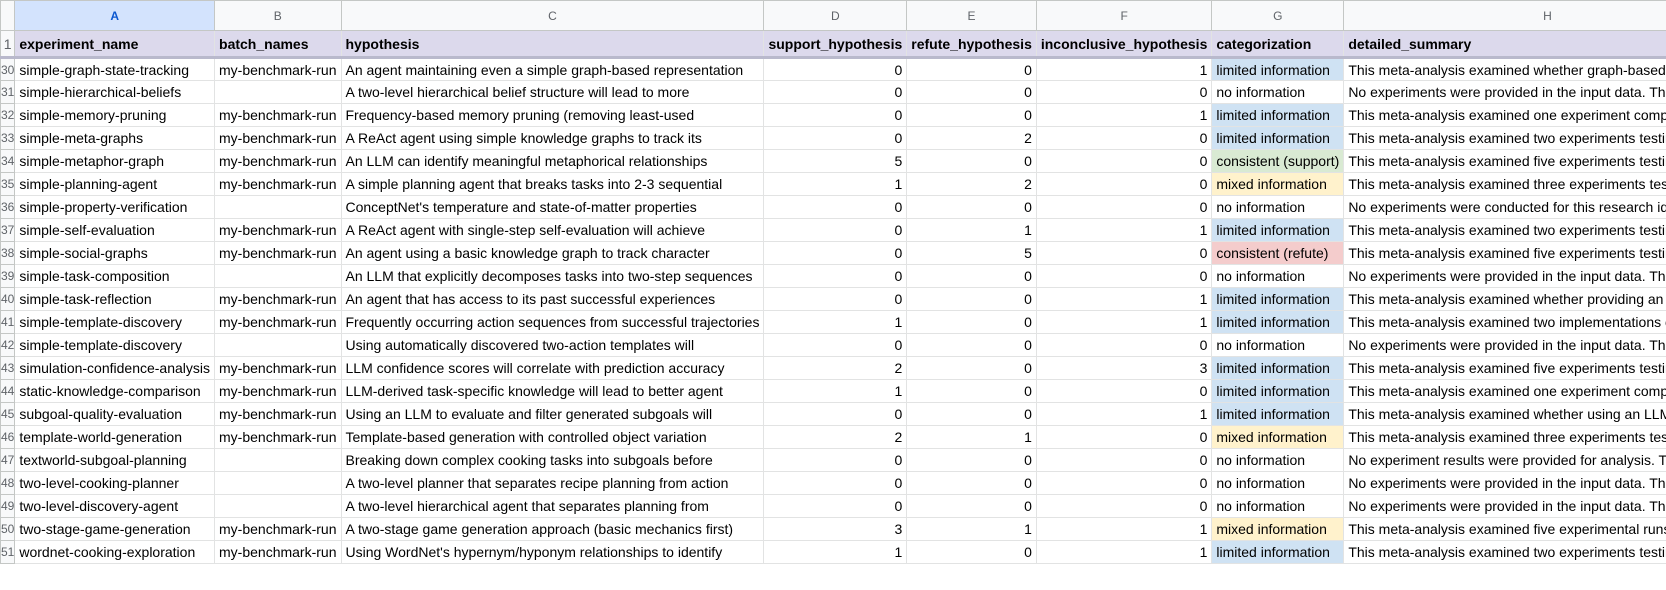 This screenshot has width=1666, height=590. I want to click on row-number: 30, so click(8, 69).